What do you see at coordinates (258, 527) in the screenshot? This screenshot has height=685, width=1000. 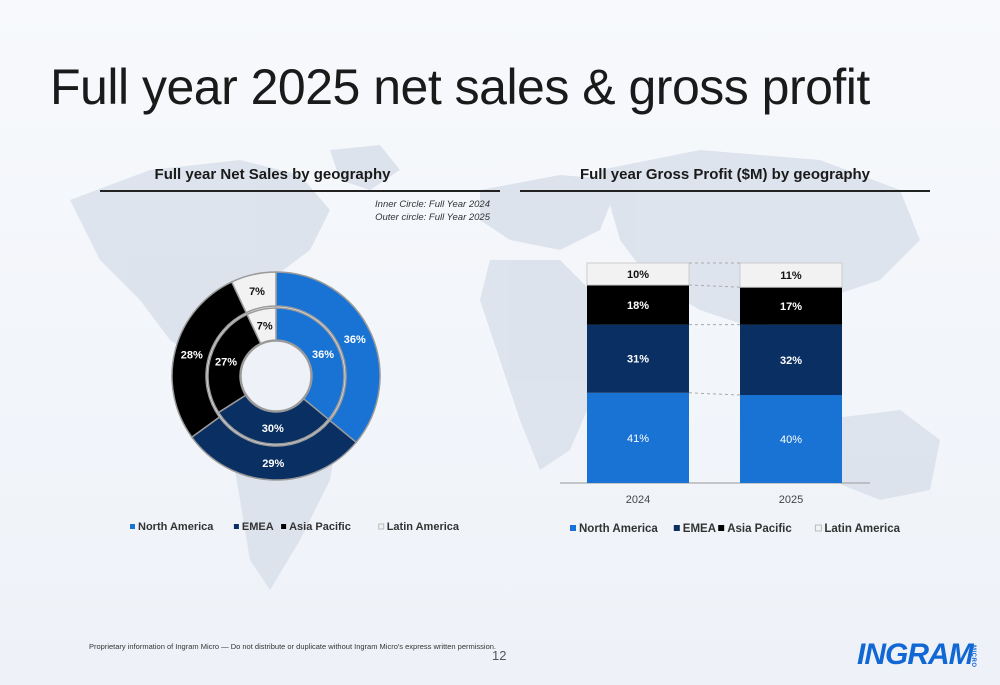 I see `donut-legend-label-emea: EMEA` at bounding box center [258, 527].